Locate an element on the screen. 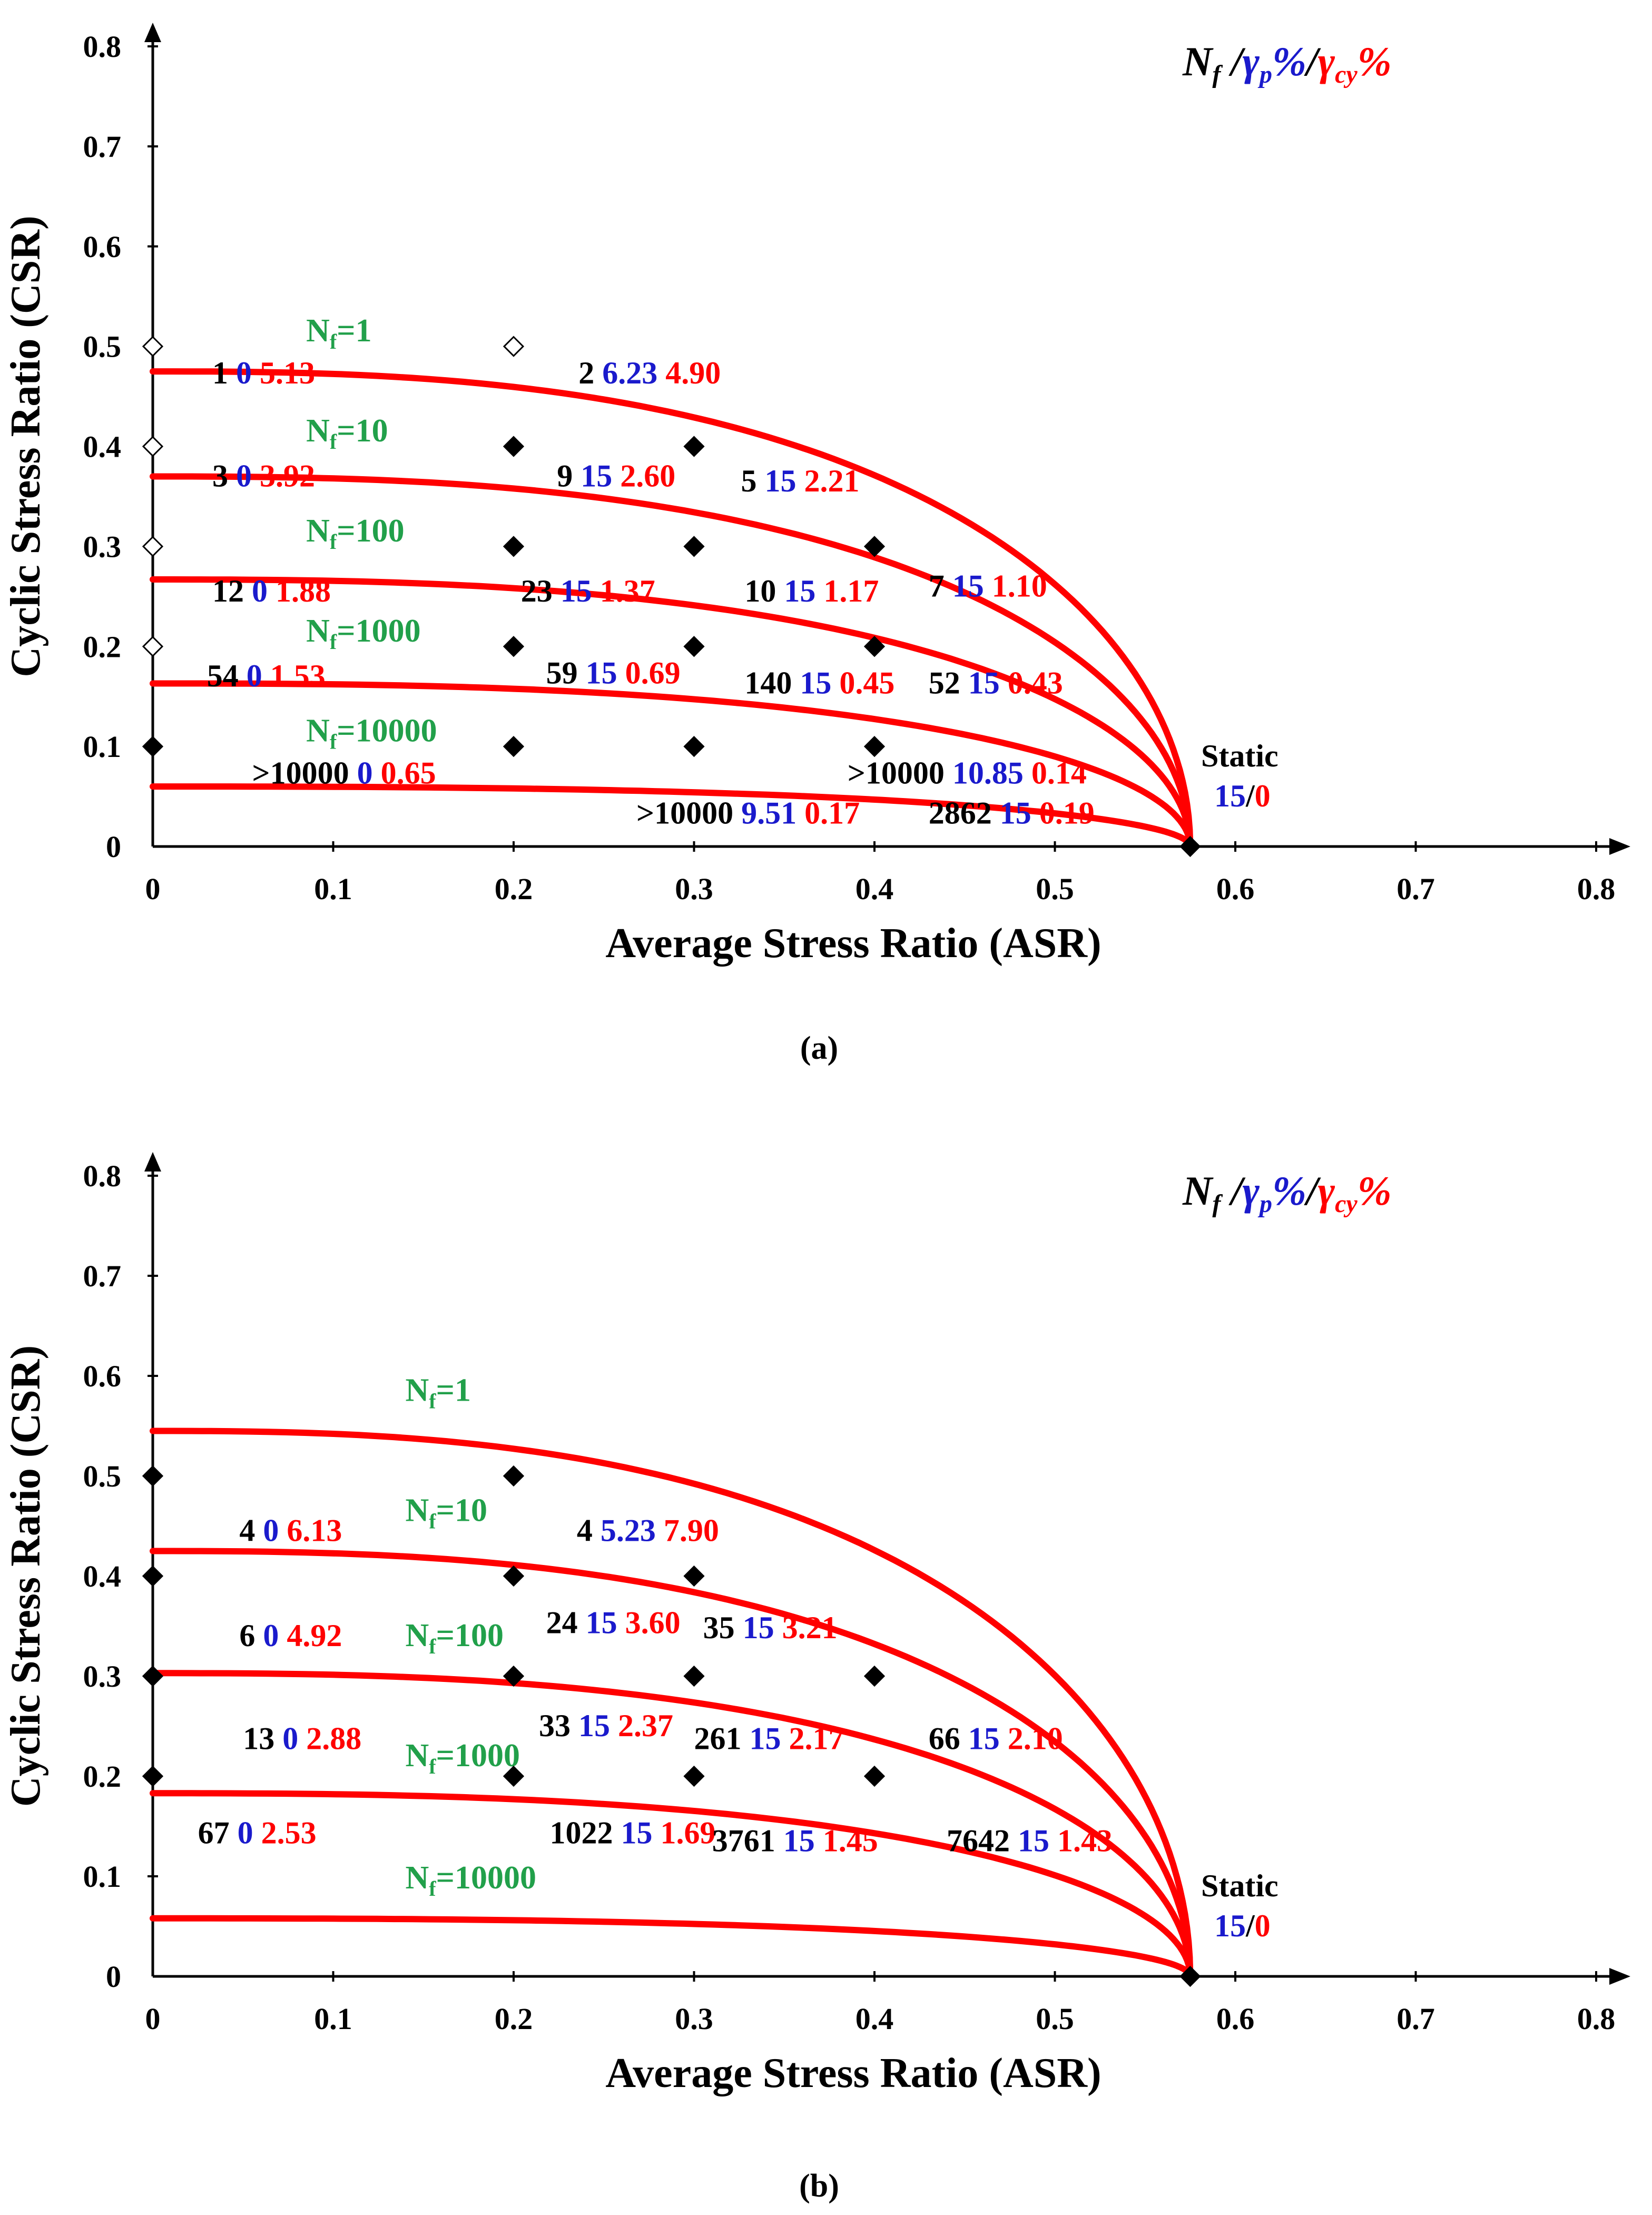 The height and width of the screenshot is (2215, 1652). point-label: 59 15 0.69 is located at coordinates (614, 673).